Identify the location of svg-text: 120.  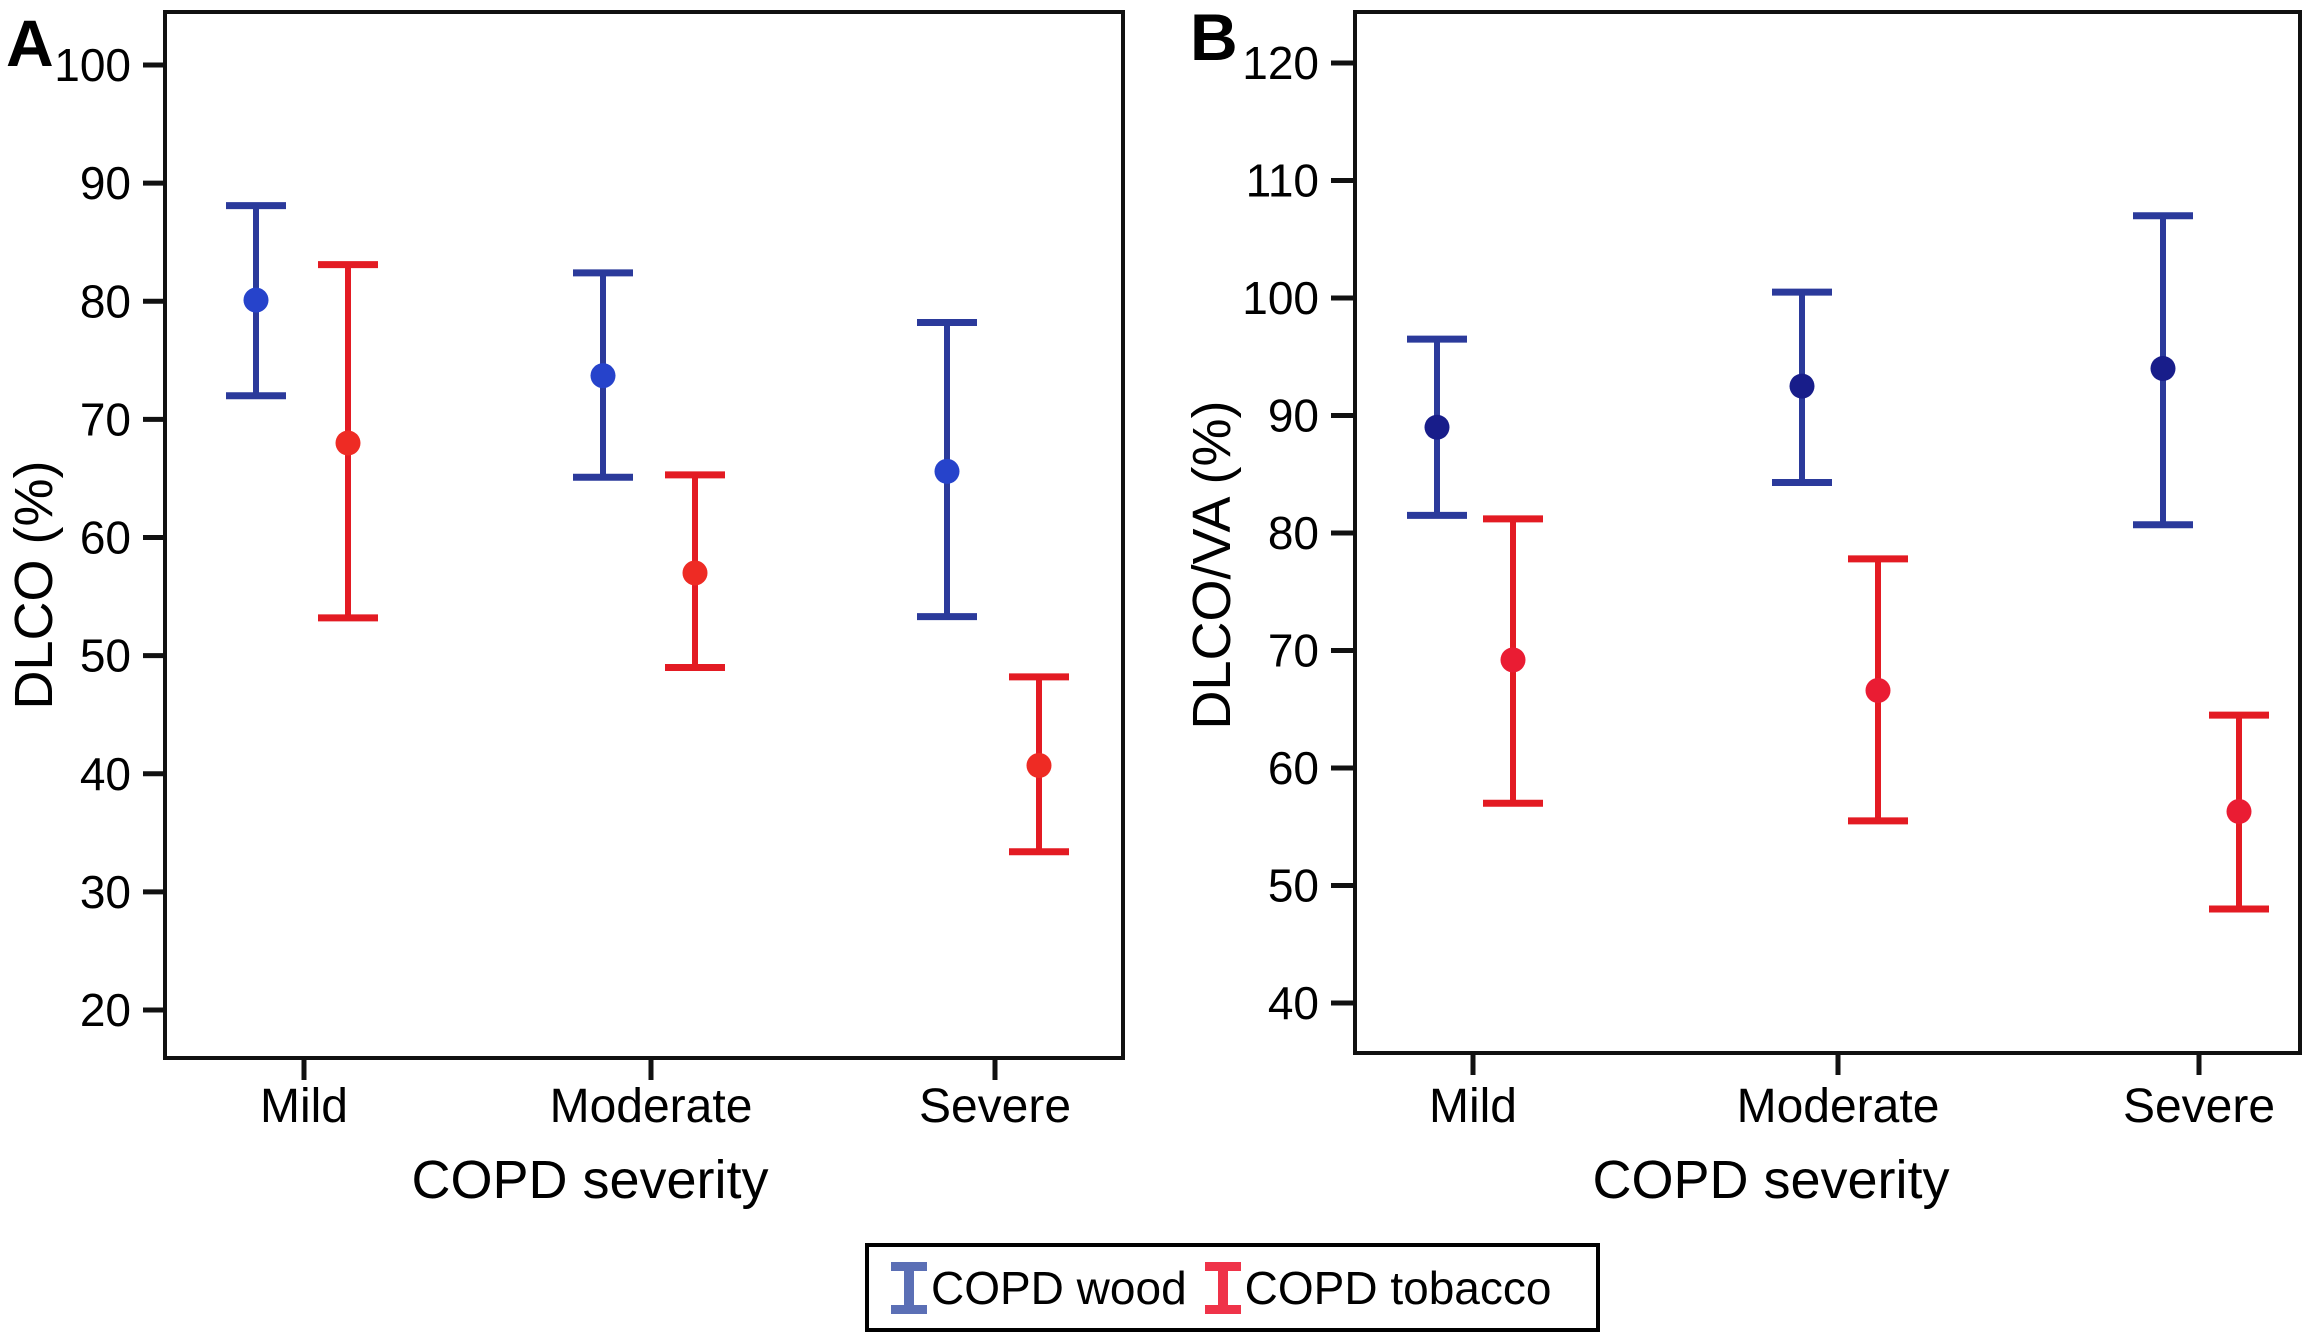
(1280, 63).